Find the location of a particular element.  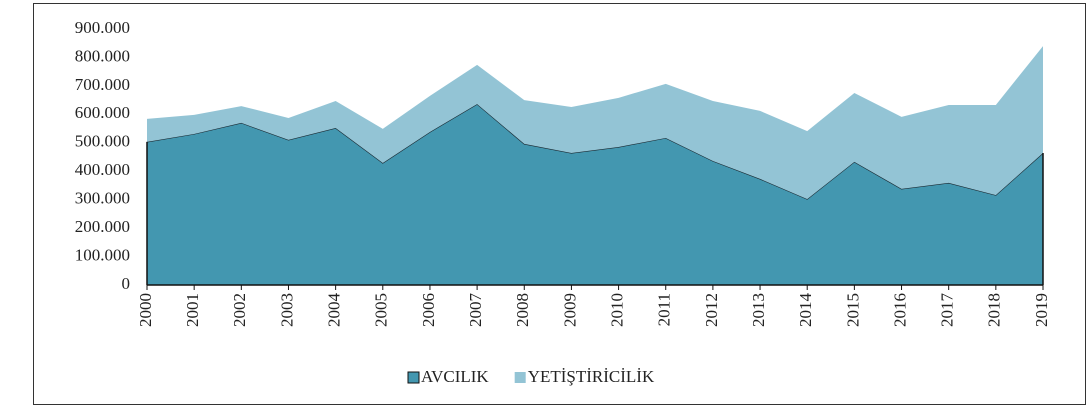

y-tick-label: 500.000 is located at coordinates (102, 141).